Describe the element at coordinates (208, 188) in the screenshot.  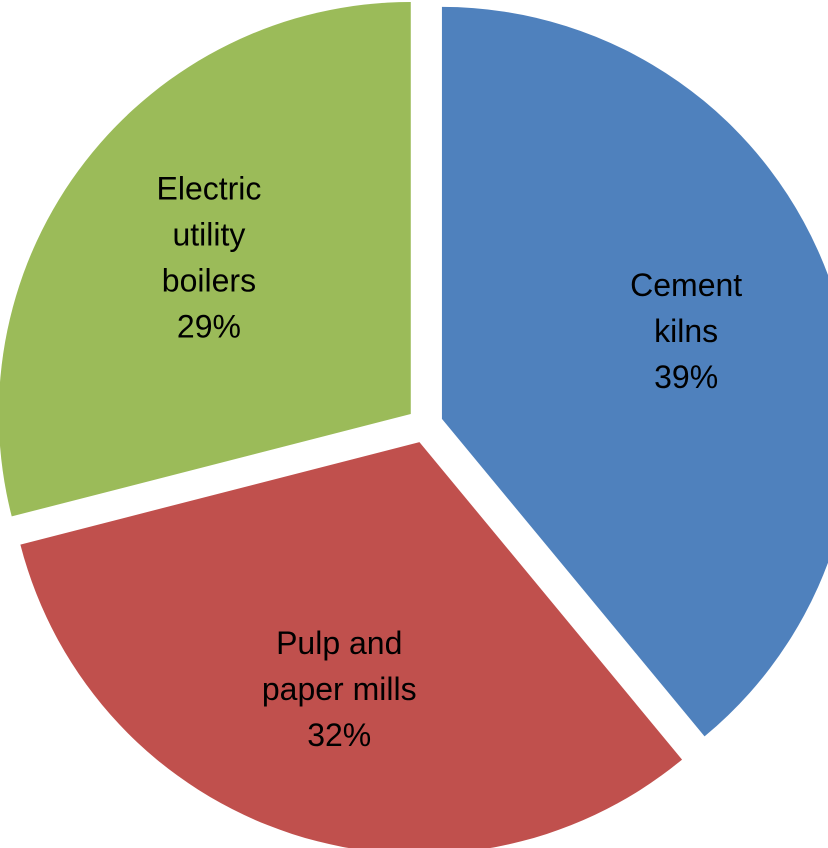
I see `slice-name-line: Electric` at that location.